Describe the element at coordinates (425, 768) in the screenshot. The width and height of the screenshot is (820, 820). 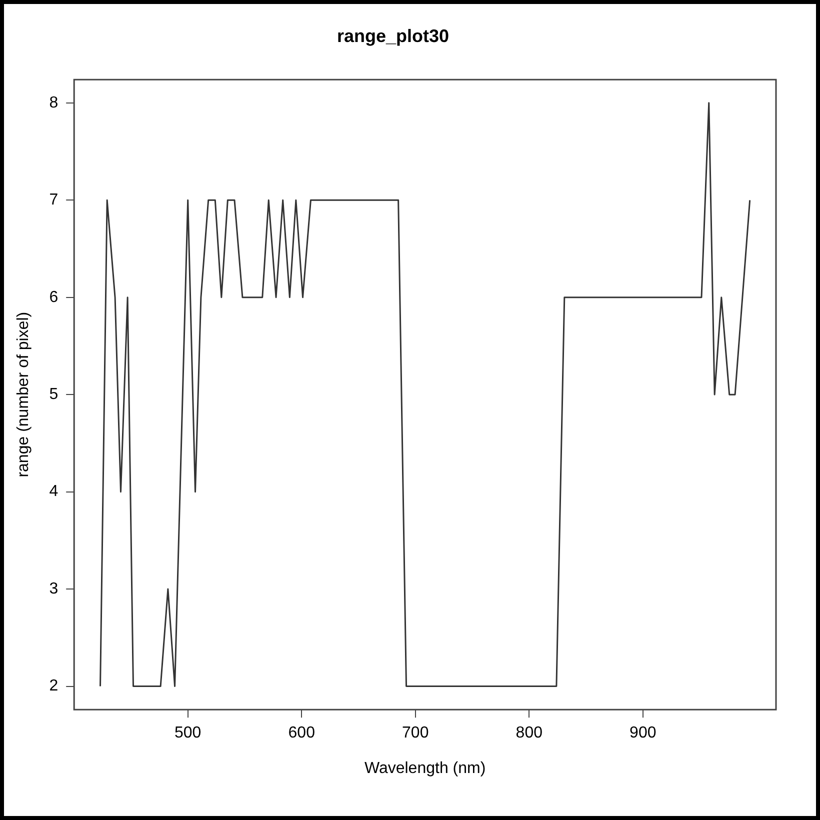
I see `x-axis-title: Wavelength (nm)` at that location.